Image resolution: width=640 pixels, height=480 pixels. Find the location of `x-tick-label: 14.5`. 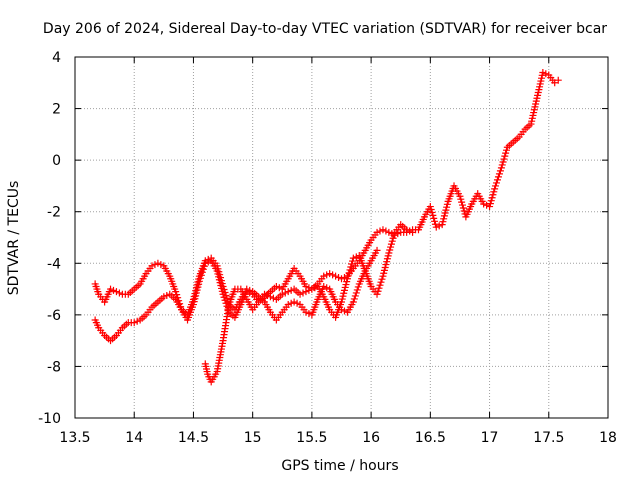

x-tick-label: 14.5 is located at coordinates (193, 438).